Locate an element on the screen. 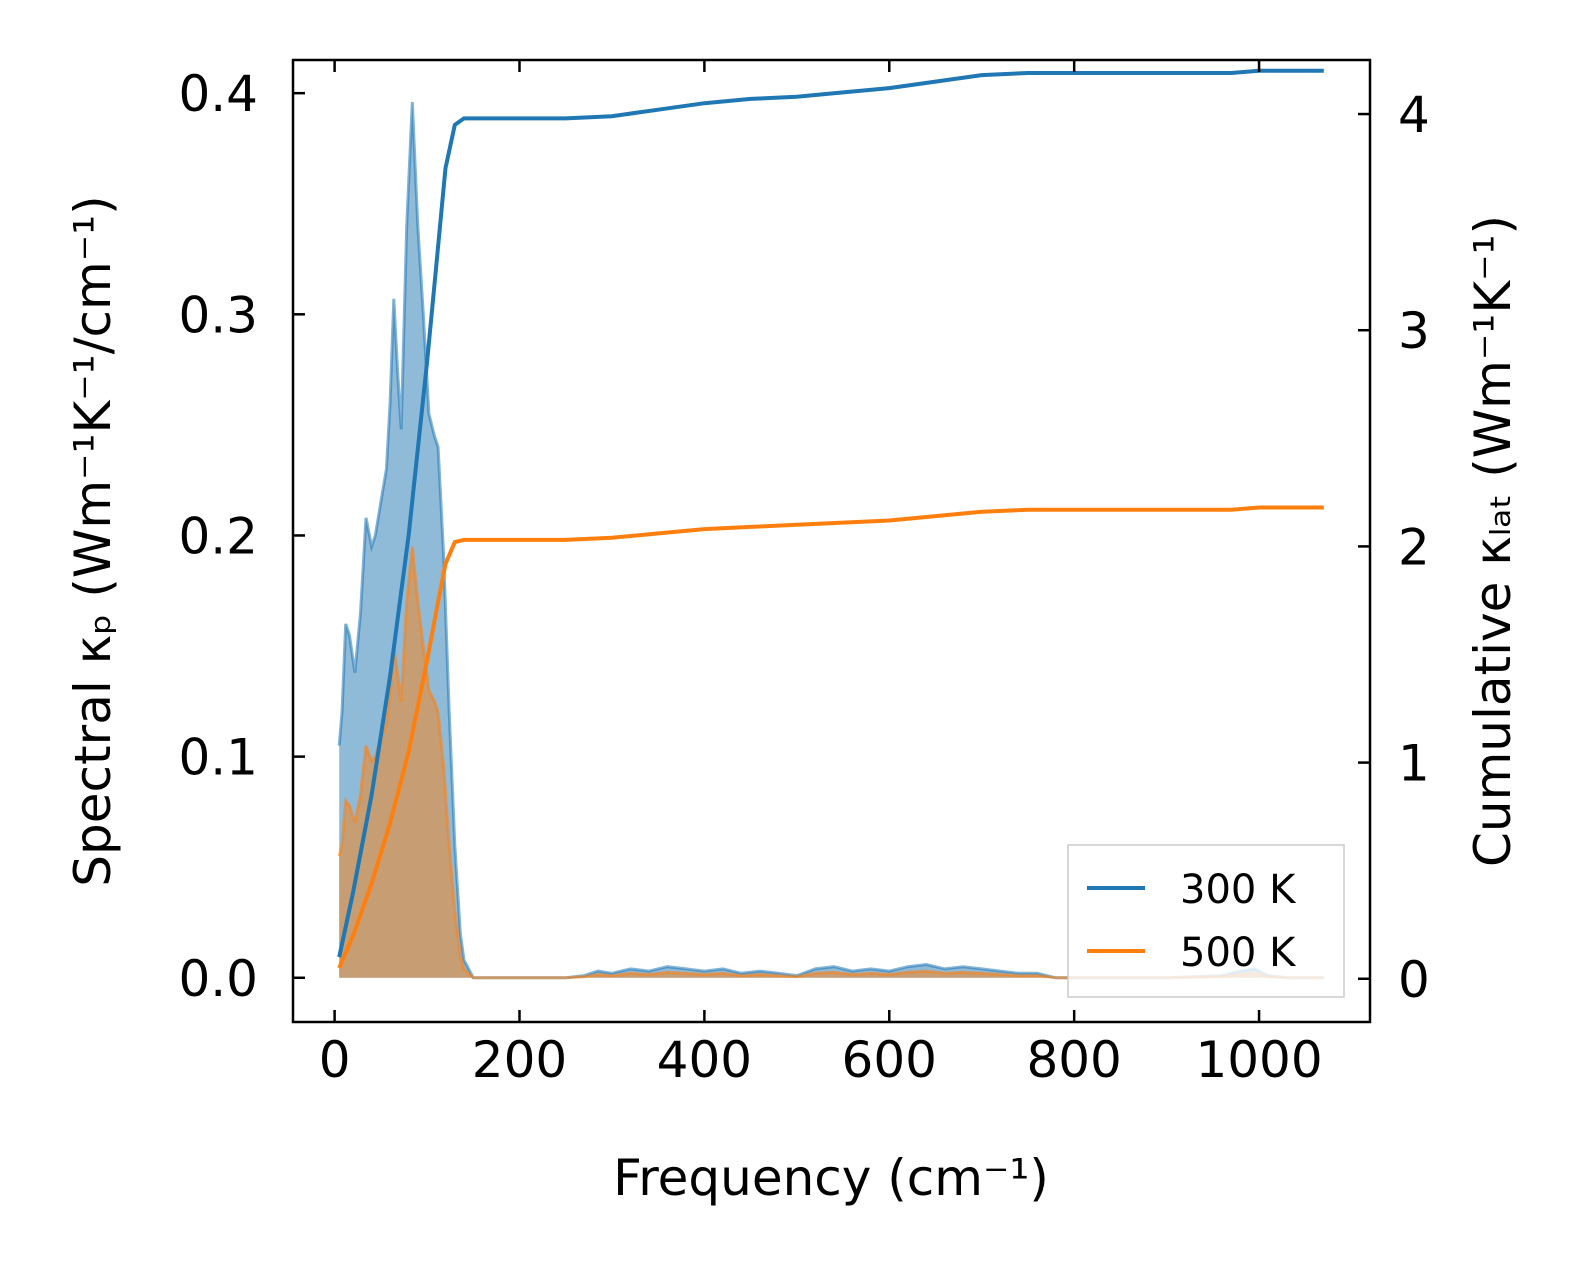 This screenshot has height=1264, width=1586. y-right-tick-label: 1 is located at coordinates (1414, 764).